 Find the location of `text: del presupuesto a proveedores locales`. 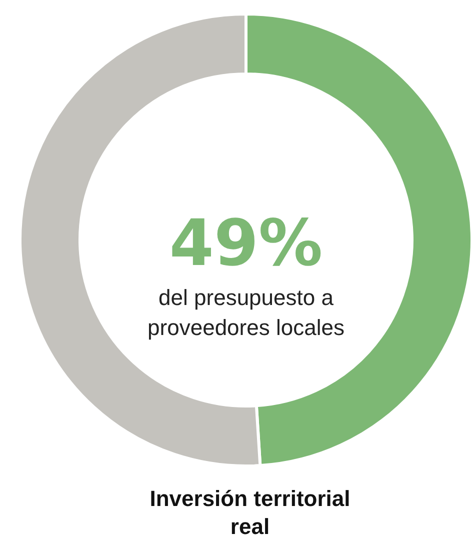

text: del presupuesto a proveedores locales is located at coordinates (246, 312).